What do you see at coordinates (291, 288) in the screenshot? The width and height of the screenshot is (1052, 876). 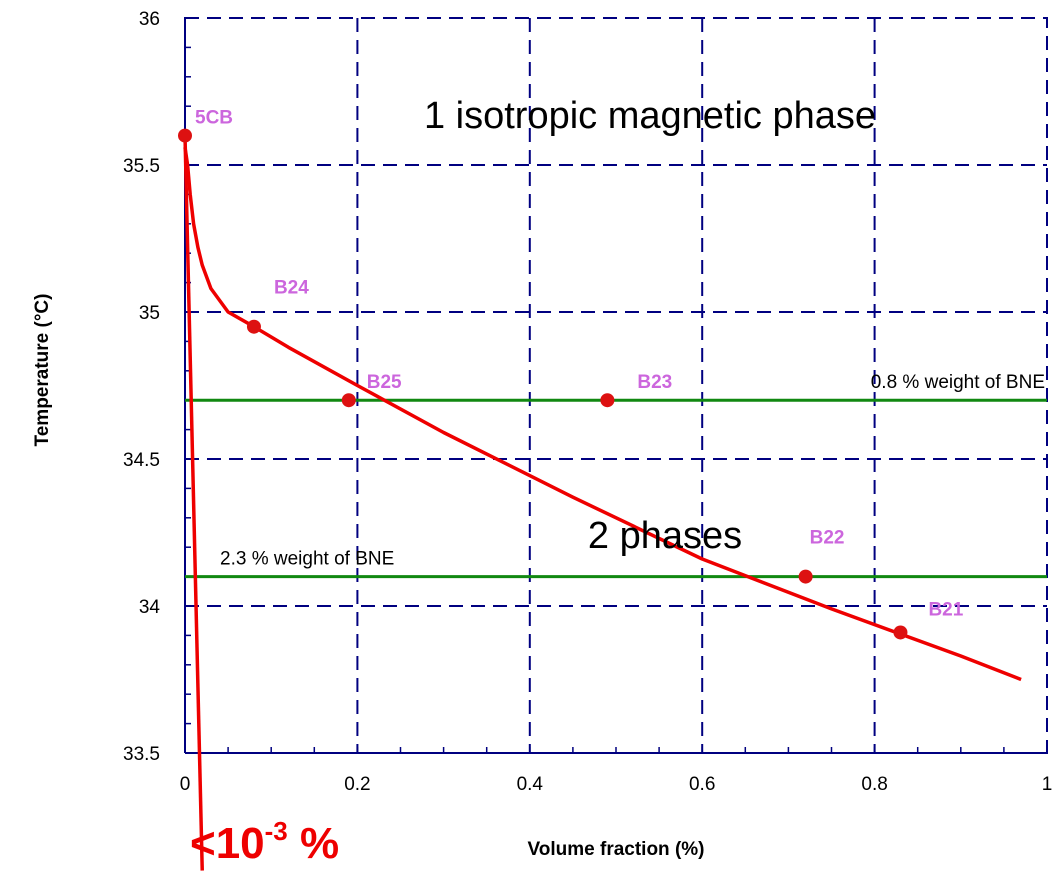 I see `data-point-label: B24` at bounding box center [291, 288].